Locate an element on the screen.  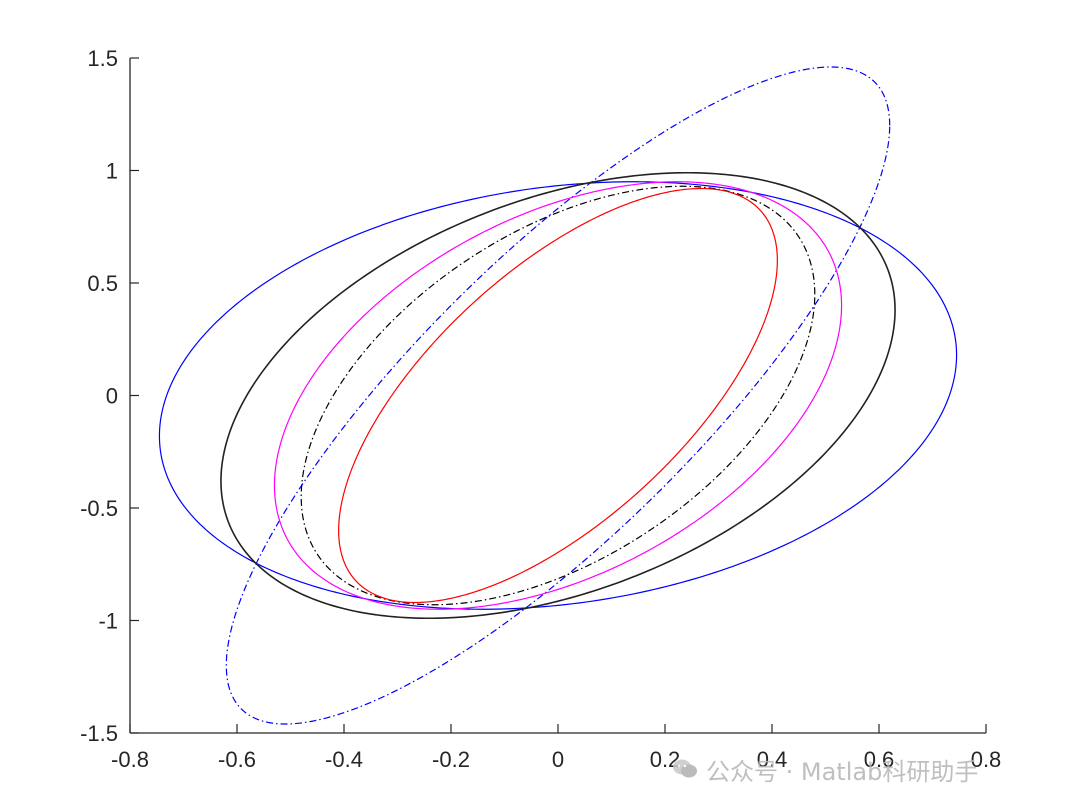
watermark: 公众号 · Matlab科研助手 is located at coordinates (825, 769).